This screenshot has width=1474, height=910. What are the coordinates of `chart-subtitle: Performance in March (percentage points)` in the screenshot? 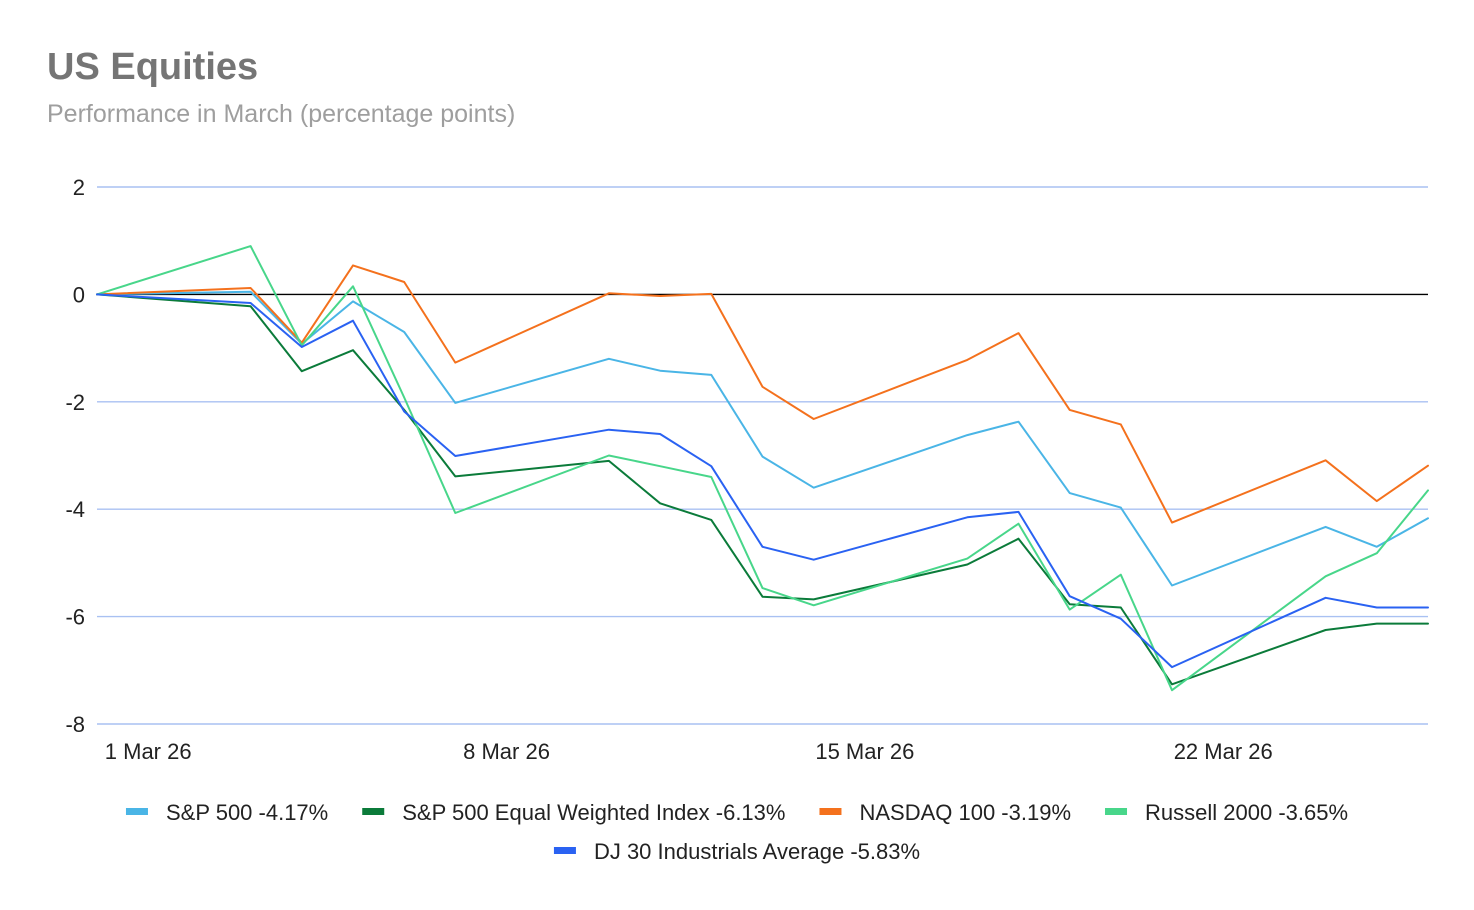 It's located at (281, 114).